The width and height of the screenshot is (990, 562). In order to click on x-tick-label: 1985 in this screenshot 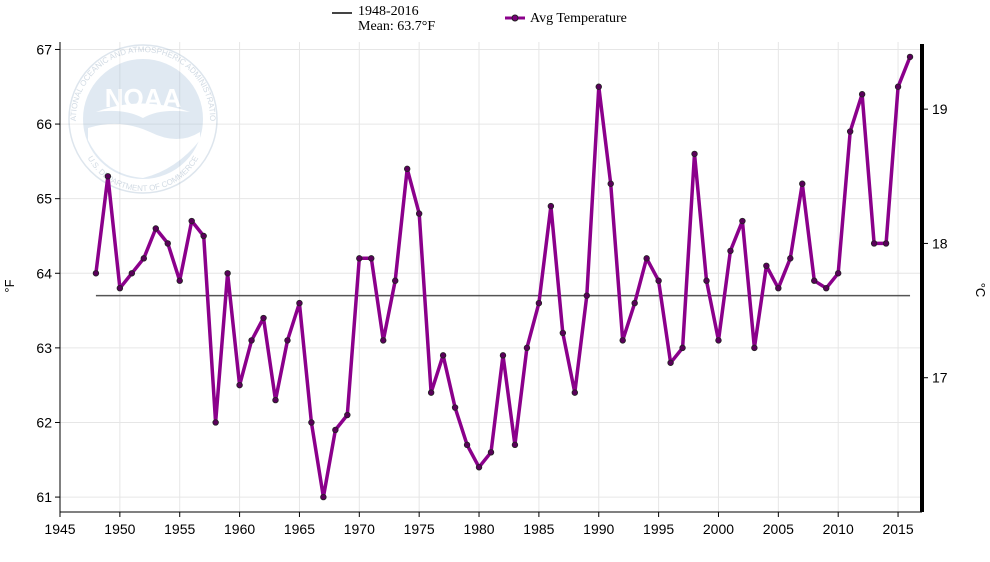, I will do `click(538, 529)`.